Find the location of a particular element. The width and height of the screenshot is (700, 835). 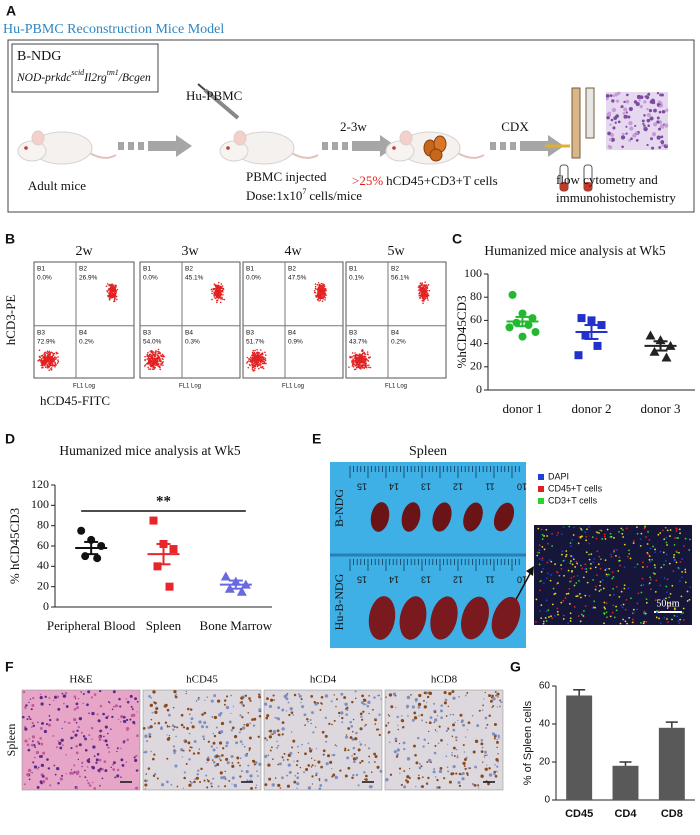

gate-label: B2 is located at coordinates (83, 269).